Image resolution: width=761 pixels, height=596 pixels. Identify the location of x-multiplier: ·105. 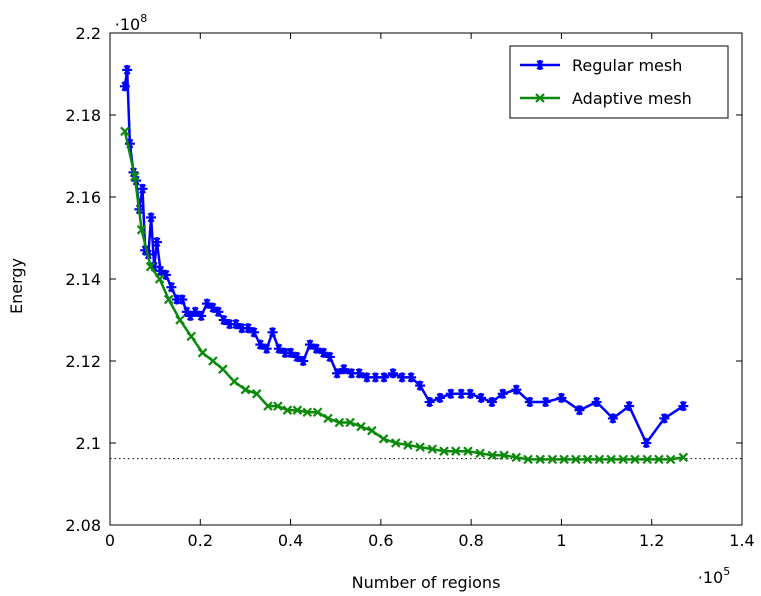
(714, 576).